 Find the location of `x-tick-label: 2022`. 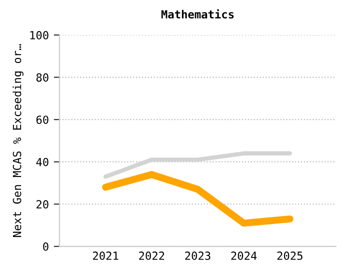

x-tick-label: 2022 is located at coordinates (151, 256).